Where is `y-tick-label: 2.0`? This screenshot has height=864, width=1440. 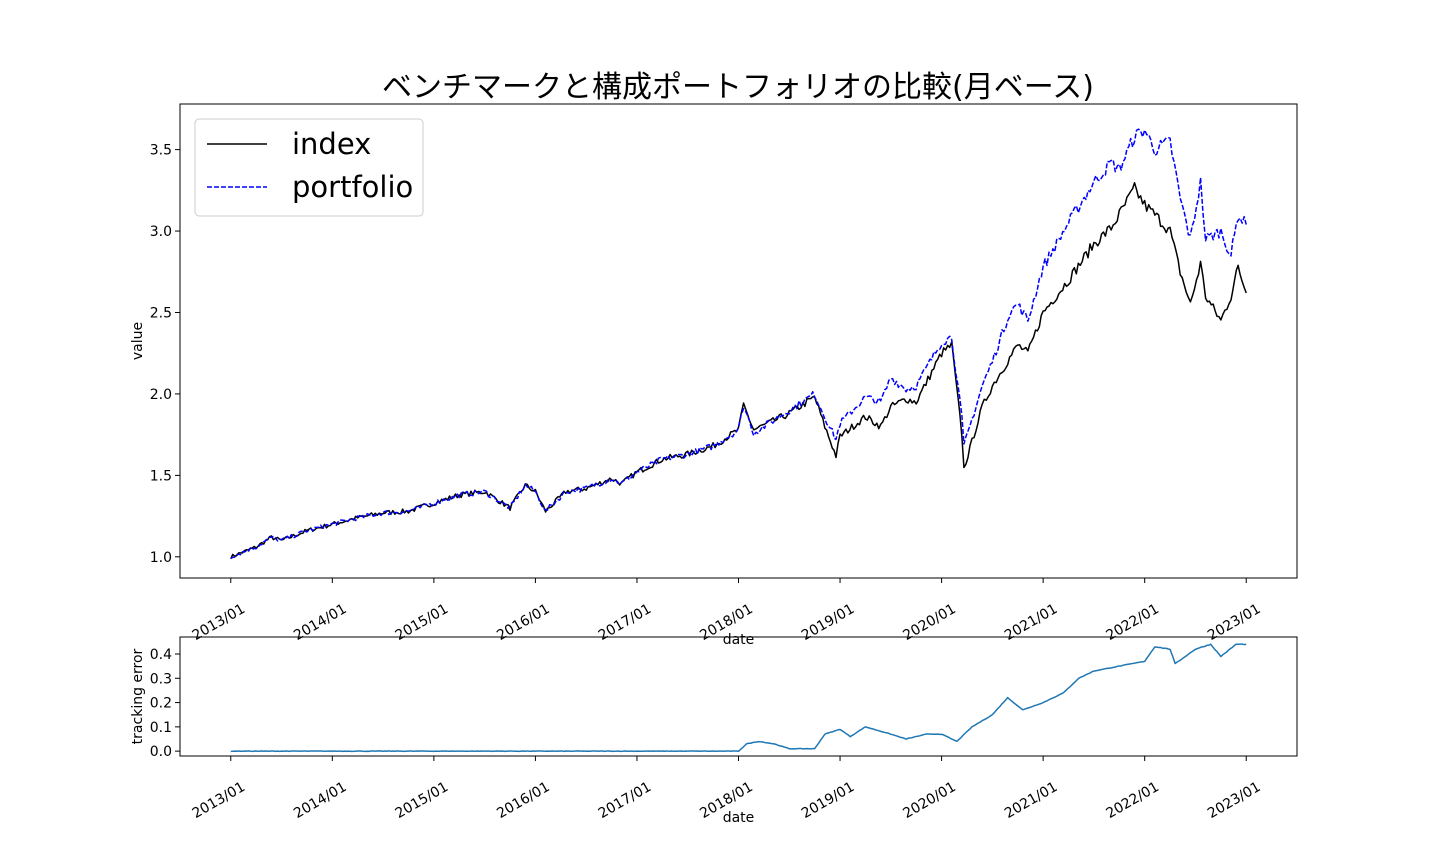 y-tick-label: 2.0 is located at coordinates (161, 395).